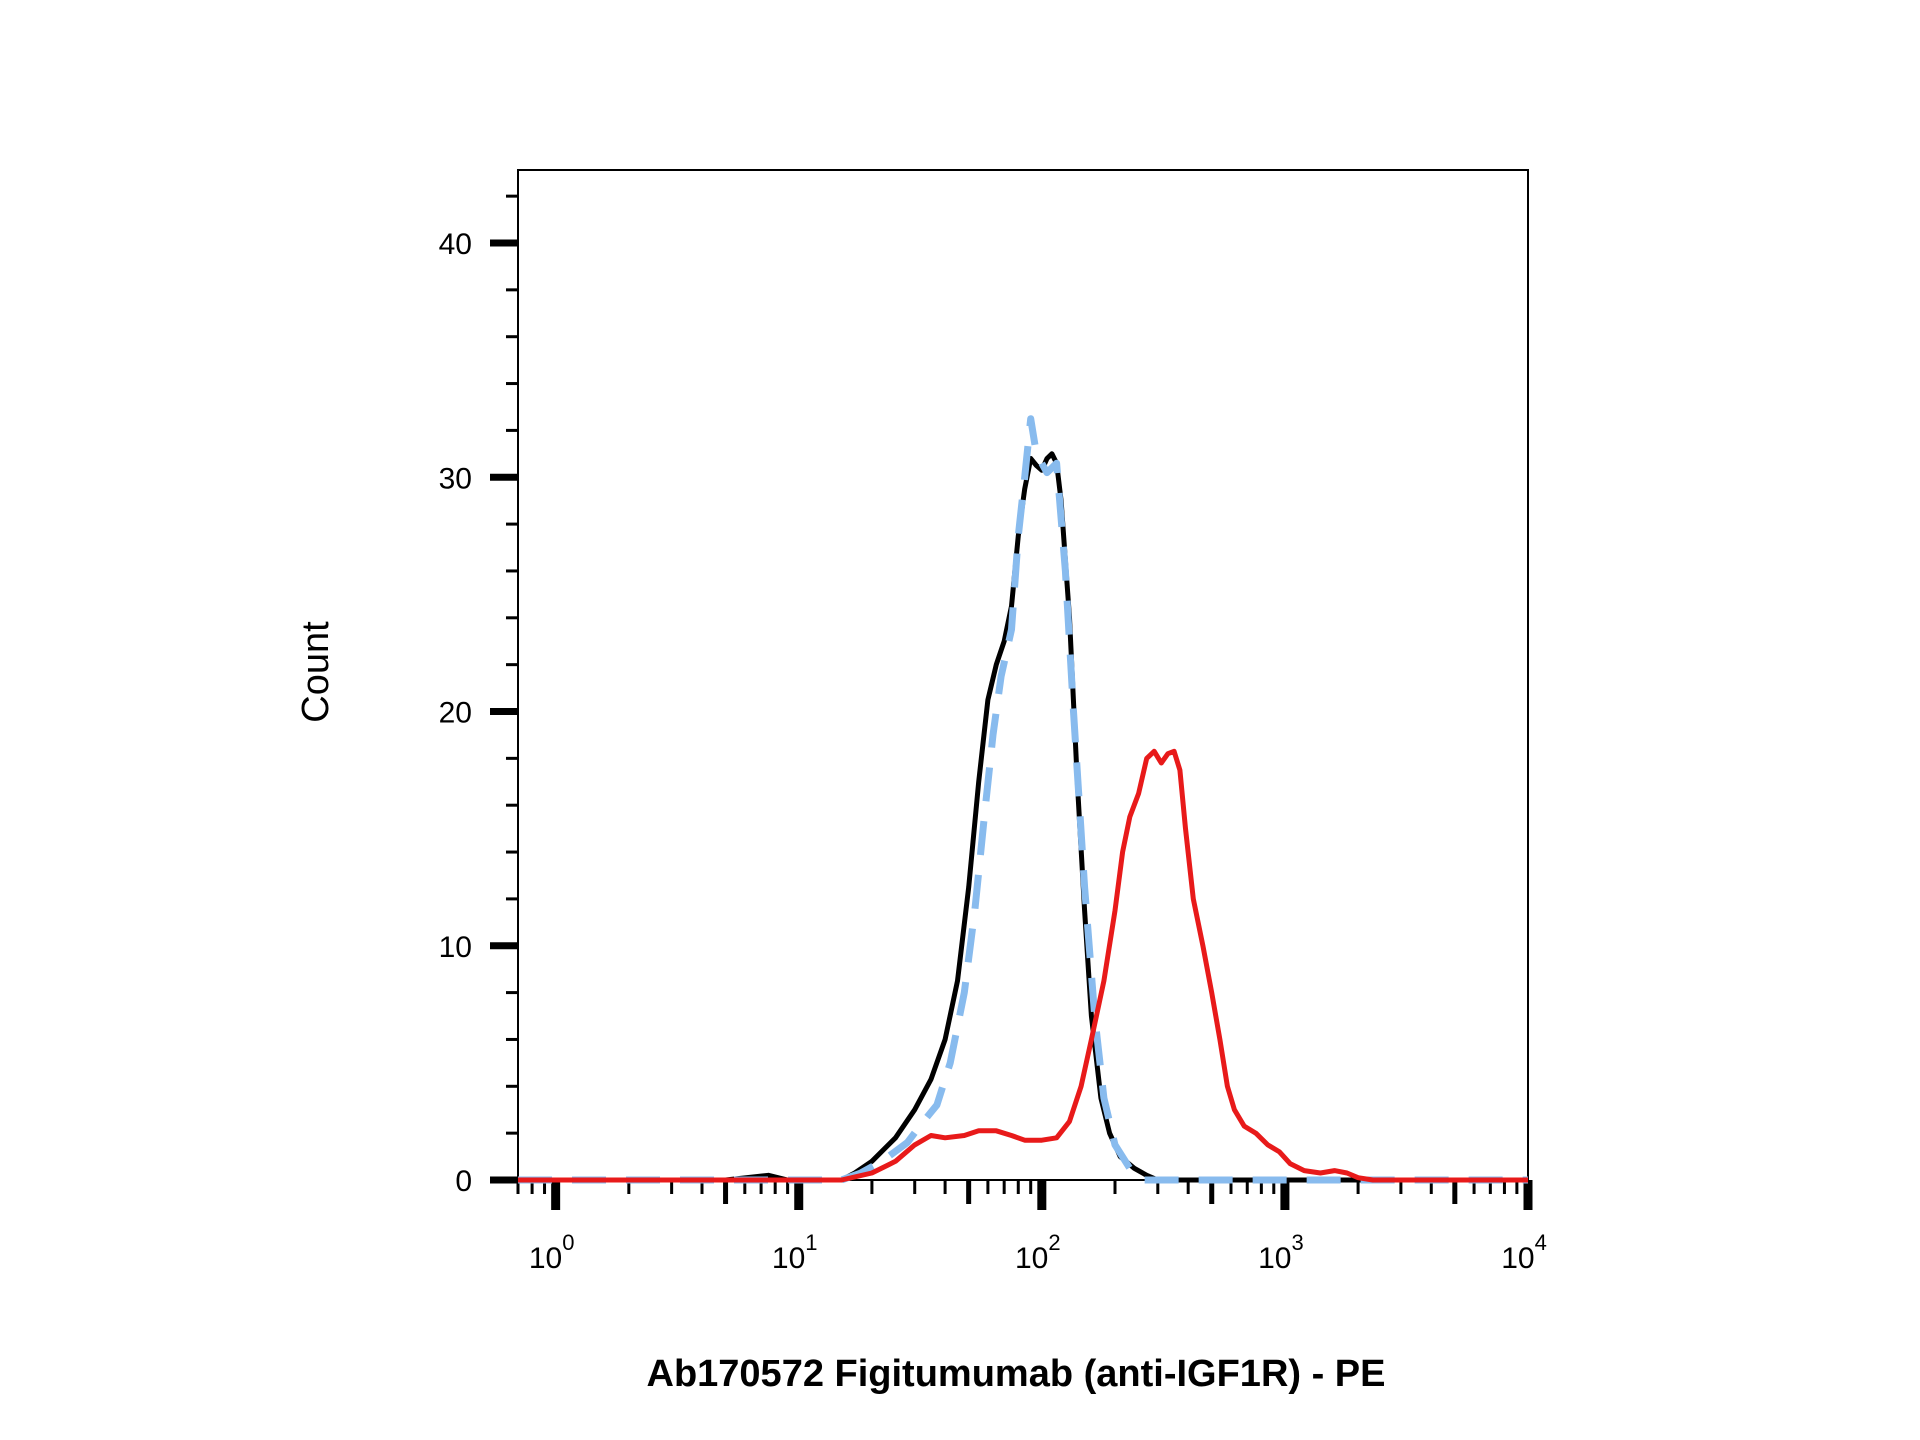 Image resolution: width=1920 pixels, height=1440 pixels. I want to click on x-tick-exponent: 2, so click(1054, 1242).